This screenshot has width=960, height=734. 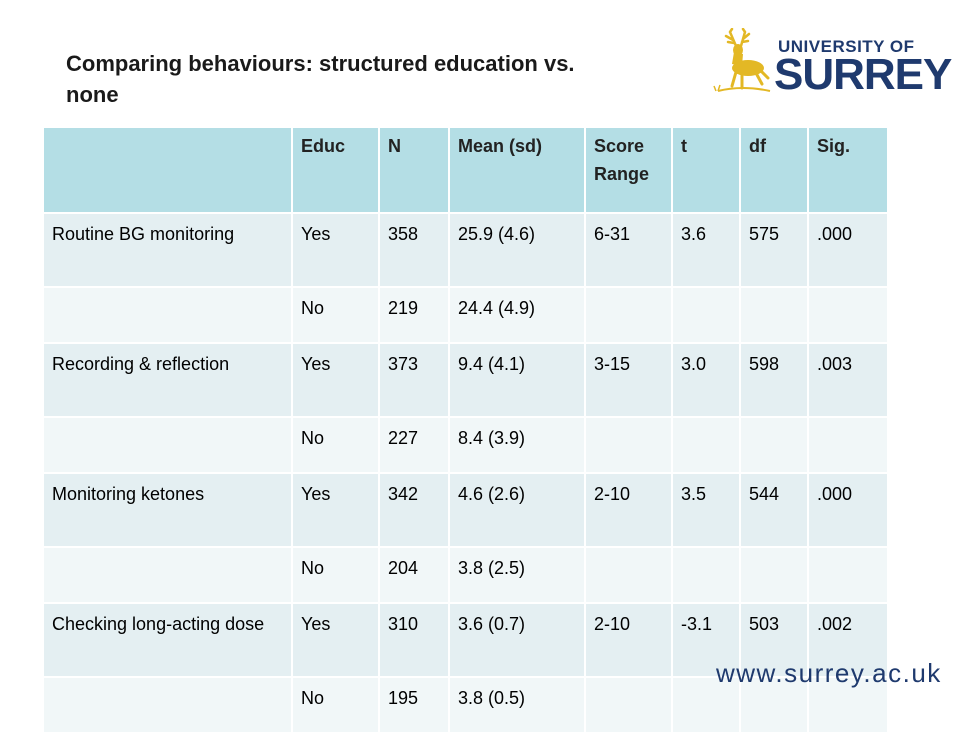 What do you see at coordinates (335, 170) in the screenshot?
I see `header-educ: Educ` at bounding box center [335, 170].